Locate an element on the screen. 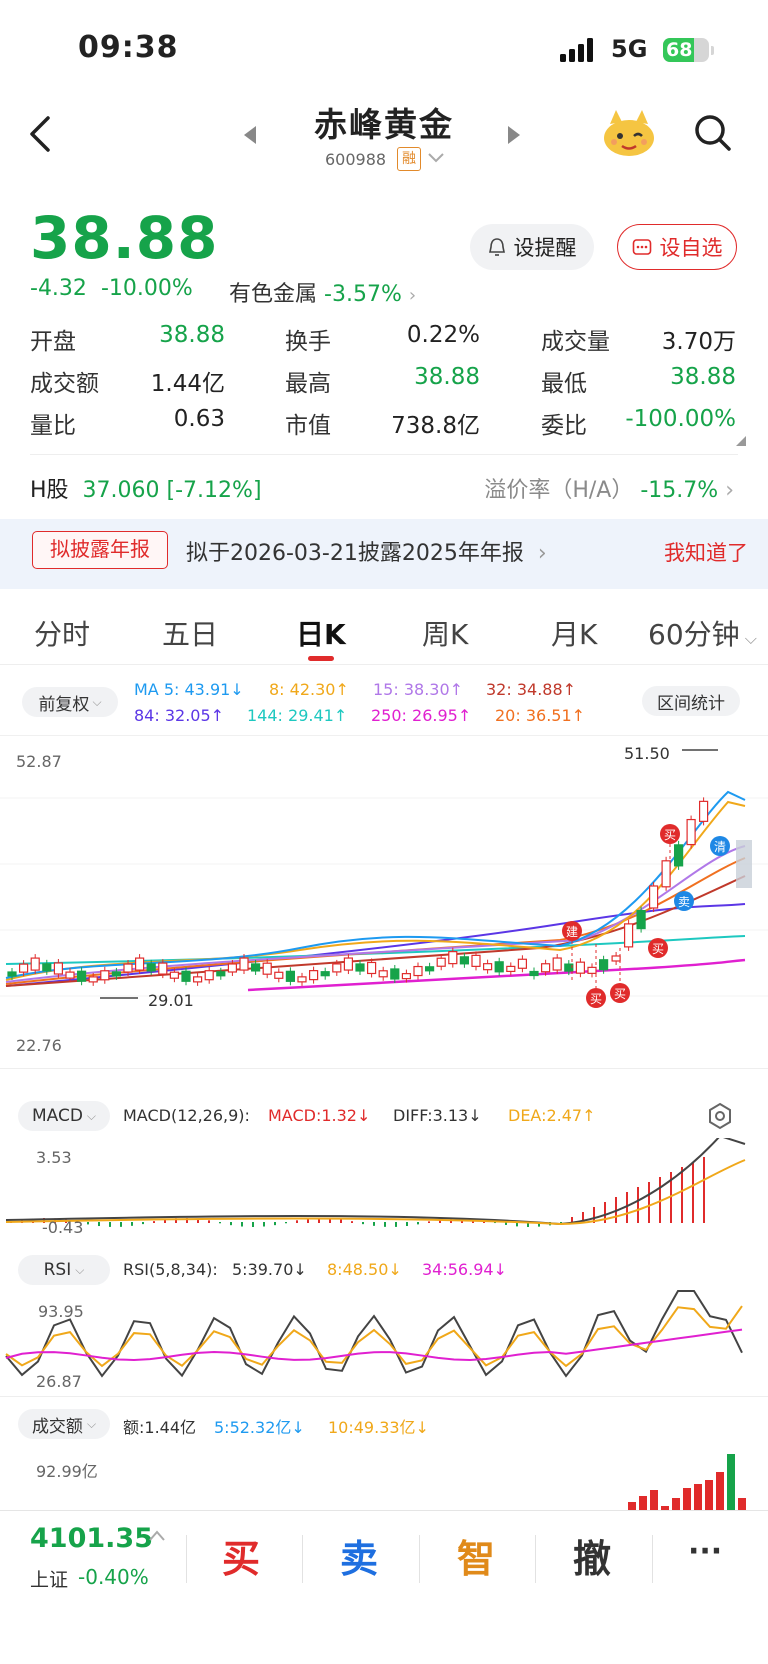  tab-weekly-k: 周K is located at coordinates (445, 634).